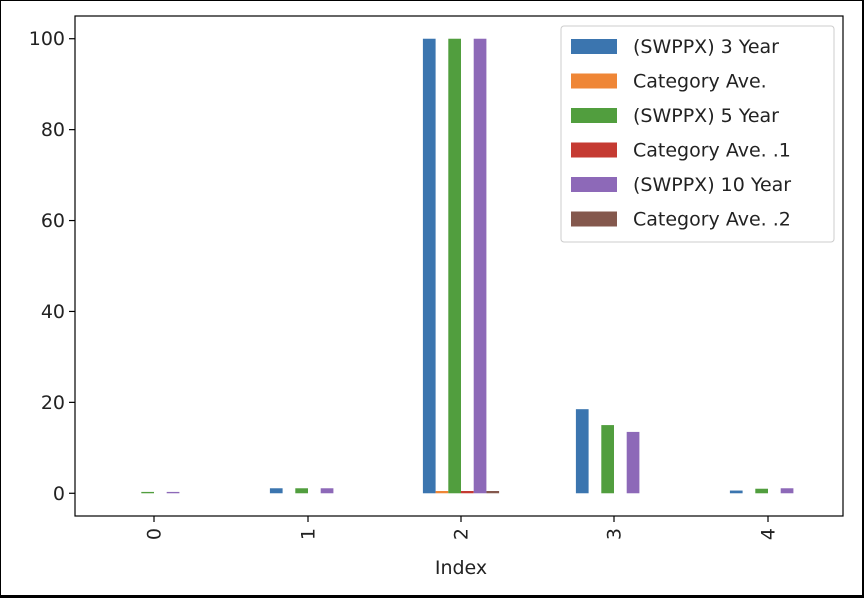 This screenshot has height=598, width=864. I want to click on y-tick-label: 0, so click(59, 494).